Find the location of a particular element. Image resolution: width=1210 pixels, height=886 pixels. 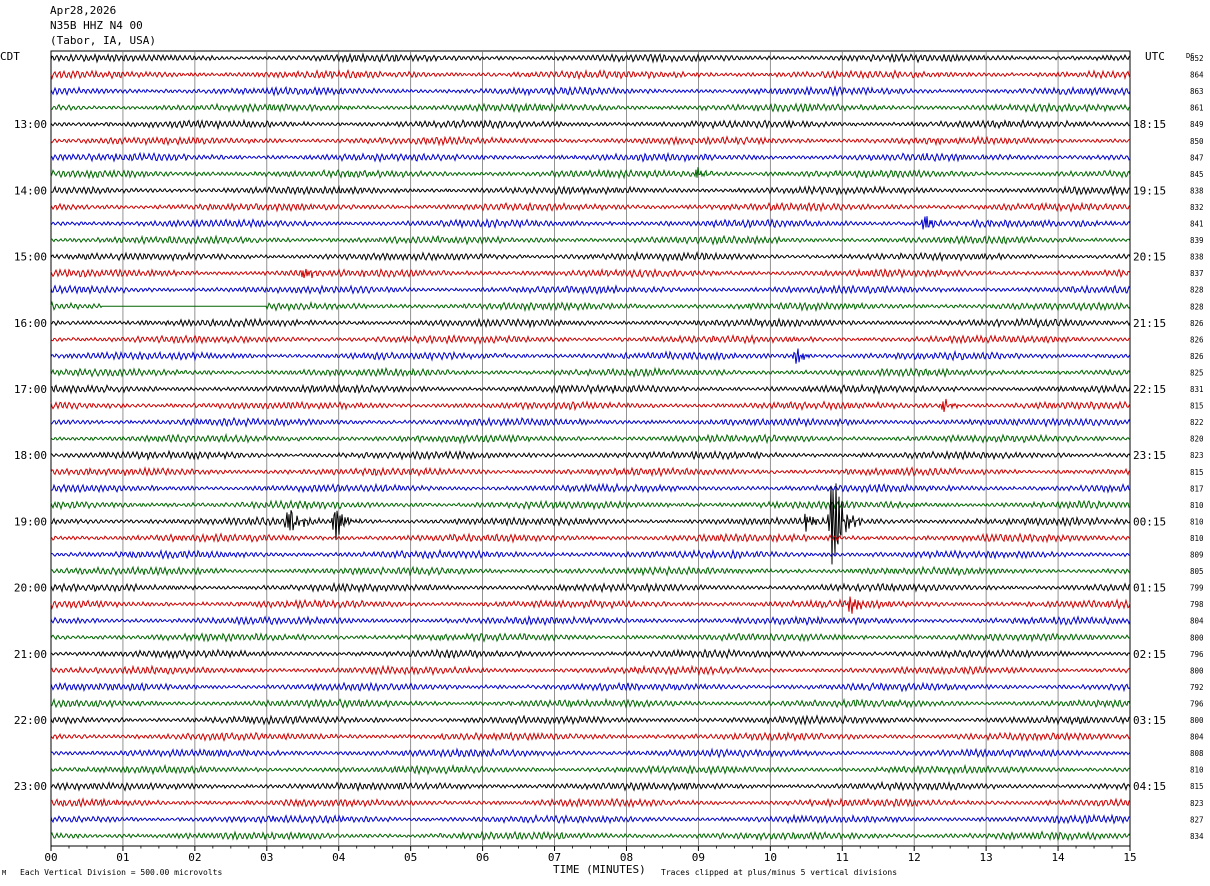

corner-mark: M is located at coordinates (4, 873).